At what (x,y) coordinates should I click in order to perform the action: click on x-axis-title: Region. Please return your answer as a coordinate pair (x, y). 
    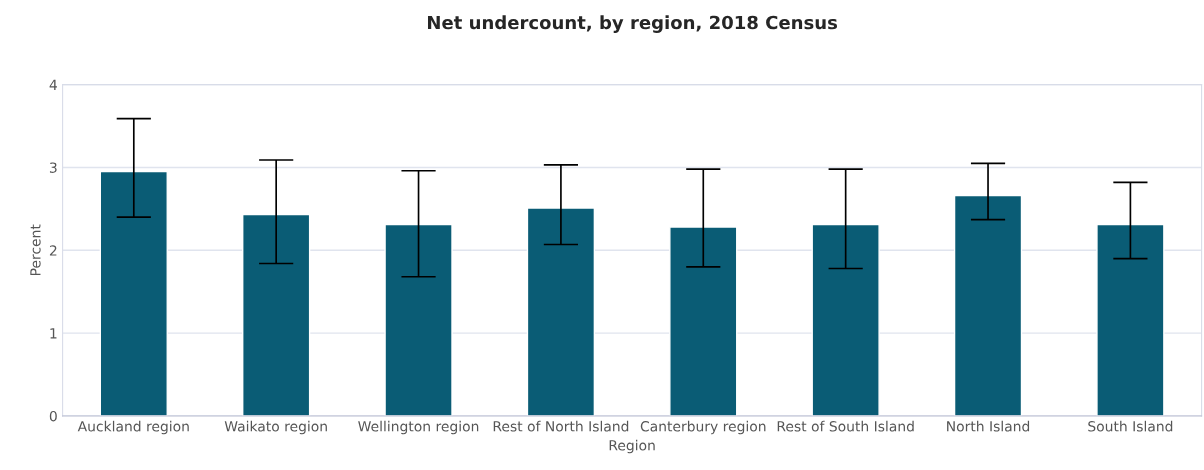
    Looking at the image, I should click on (632, 446).